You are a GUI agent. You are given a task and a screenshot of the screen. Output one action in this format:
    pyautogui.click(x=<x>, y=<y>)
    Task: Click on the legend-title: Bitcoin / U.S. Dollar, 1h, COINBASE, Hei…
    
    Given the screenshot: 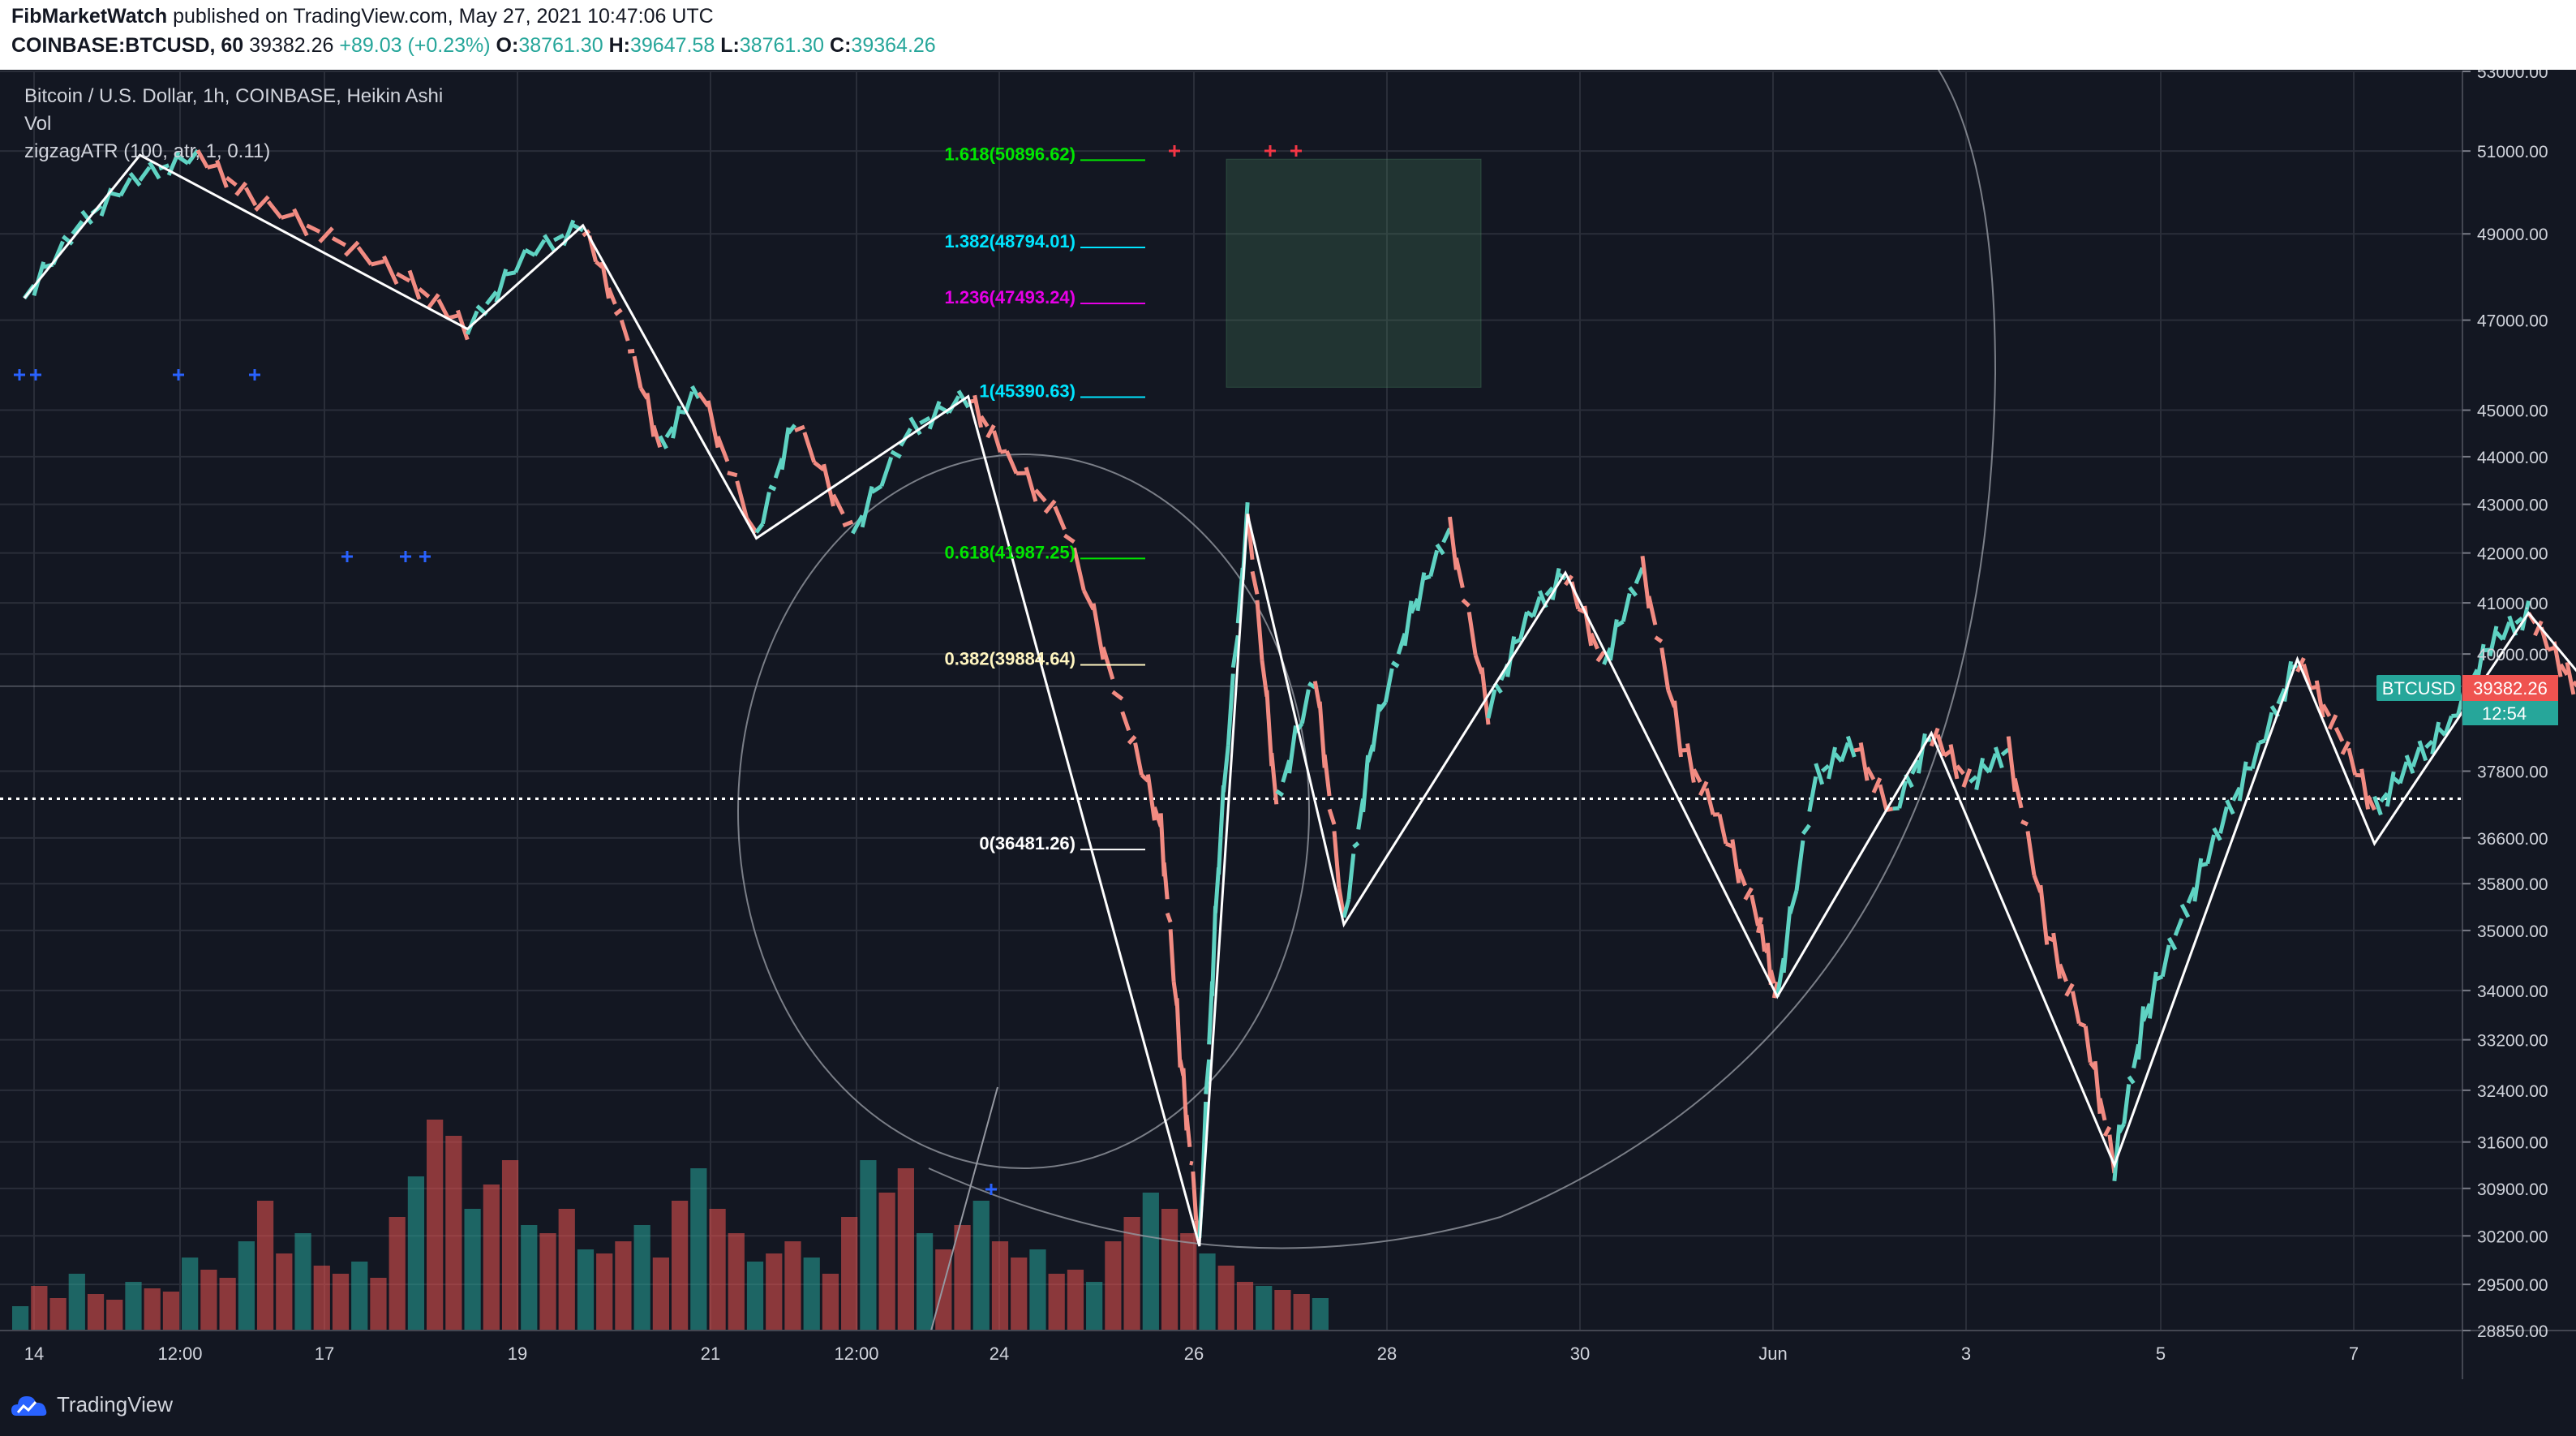 What is the action you would take?
    pyautogui.click(x=234, y=96)
    